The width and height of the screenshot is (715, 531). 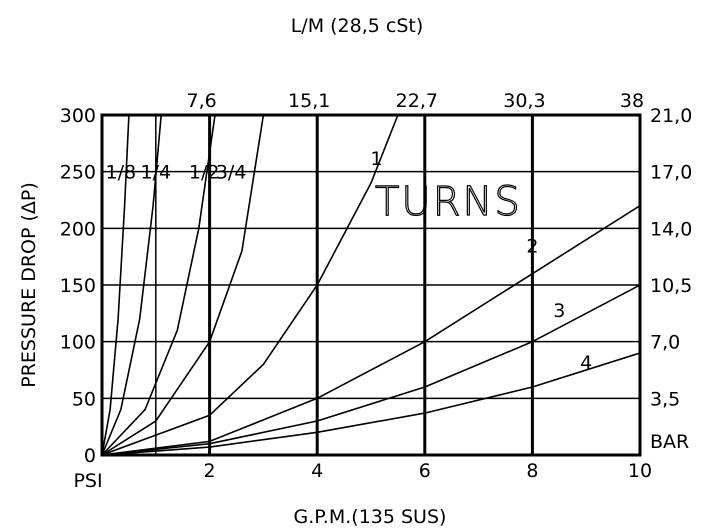 What do you see at coordinates (78, 343) in the screenshot?
I see `y-tick-label: 100` at bounding box center [78, 343].